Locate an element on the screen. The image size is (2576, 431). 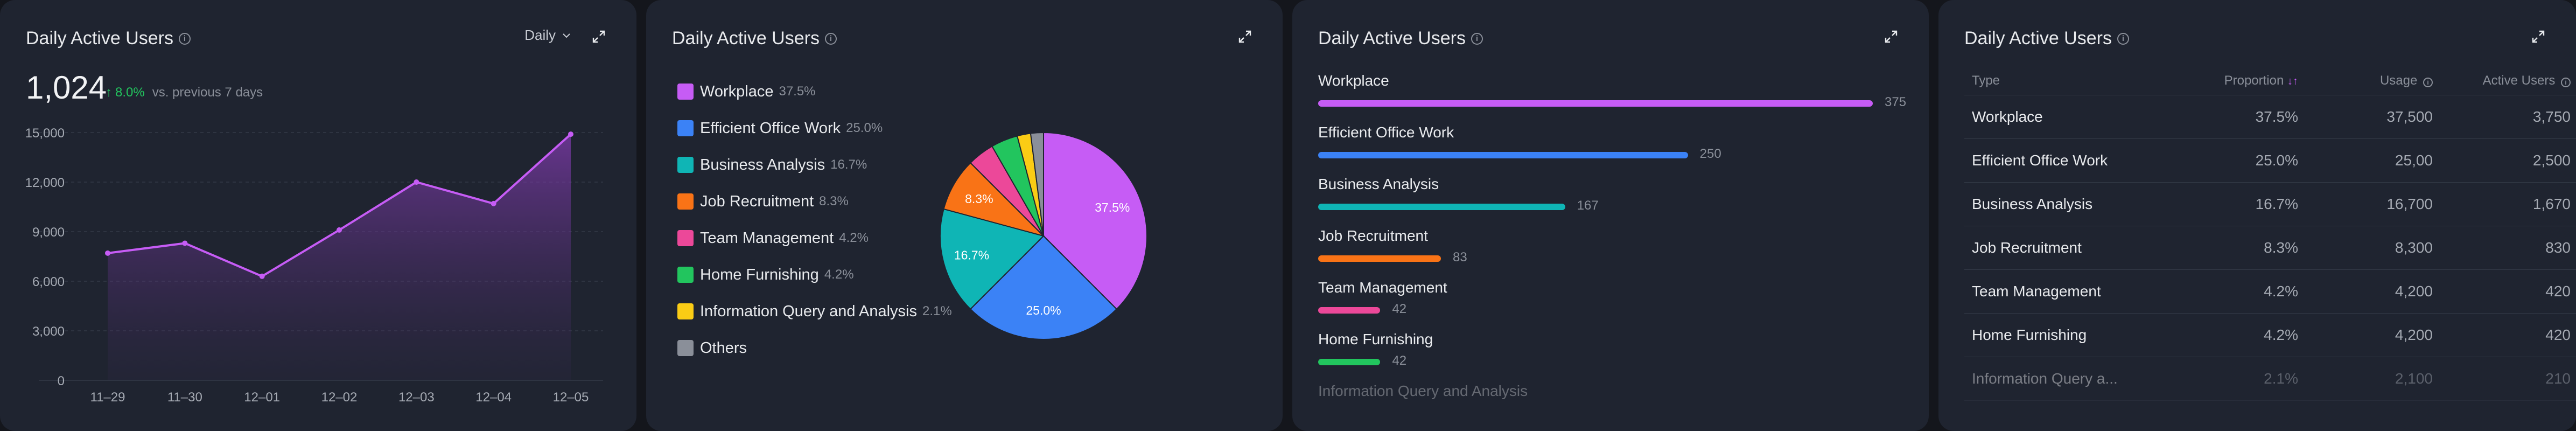
cell-type: Home Furnishing is located at coordinates (2029, 334).